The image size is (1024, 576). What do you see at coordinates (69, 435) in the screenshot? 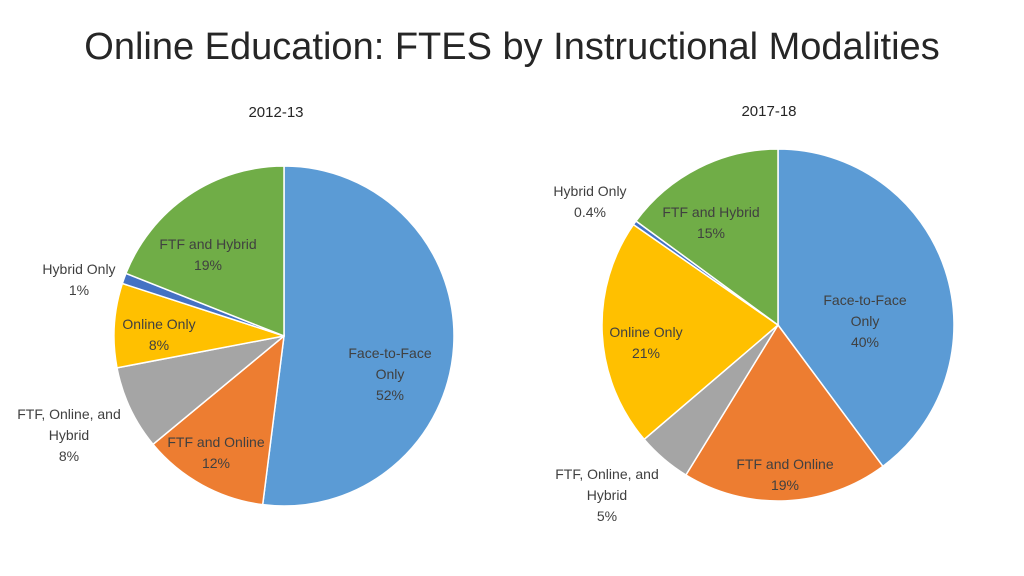
I see `data-label-ftf-online-and-hybrid: FTF, Online, and Hybrid 8%` at bounding box center [69, 435].